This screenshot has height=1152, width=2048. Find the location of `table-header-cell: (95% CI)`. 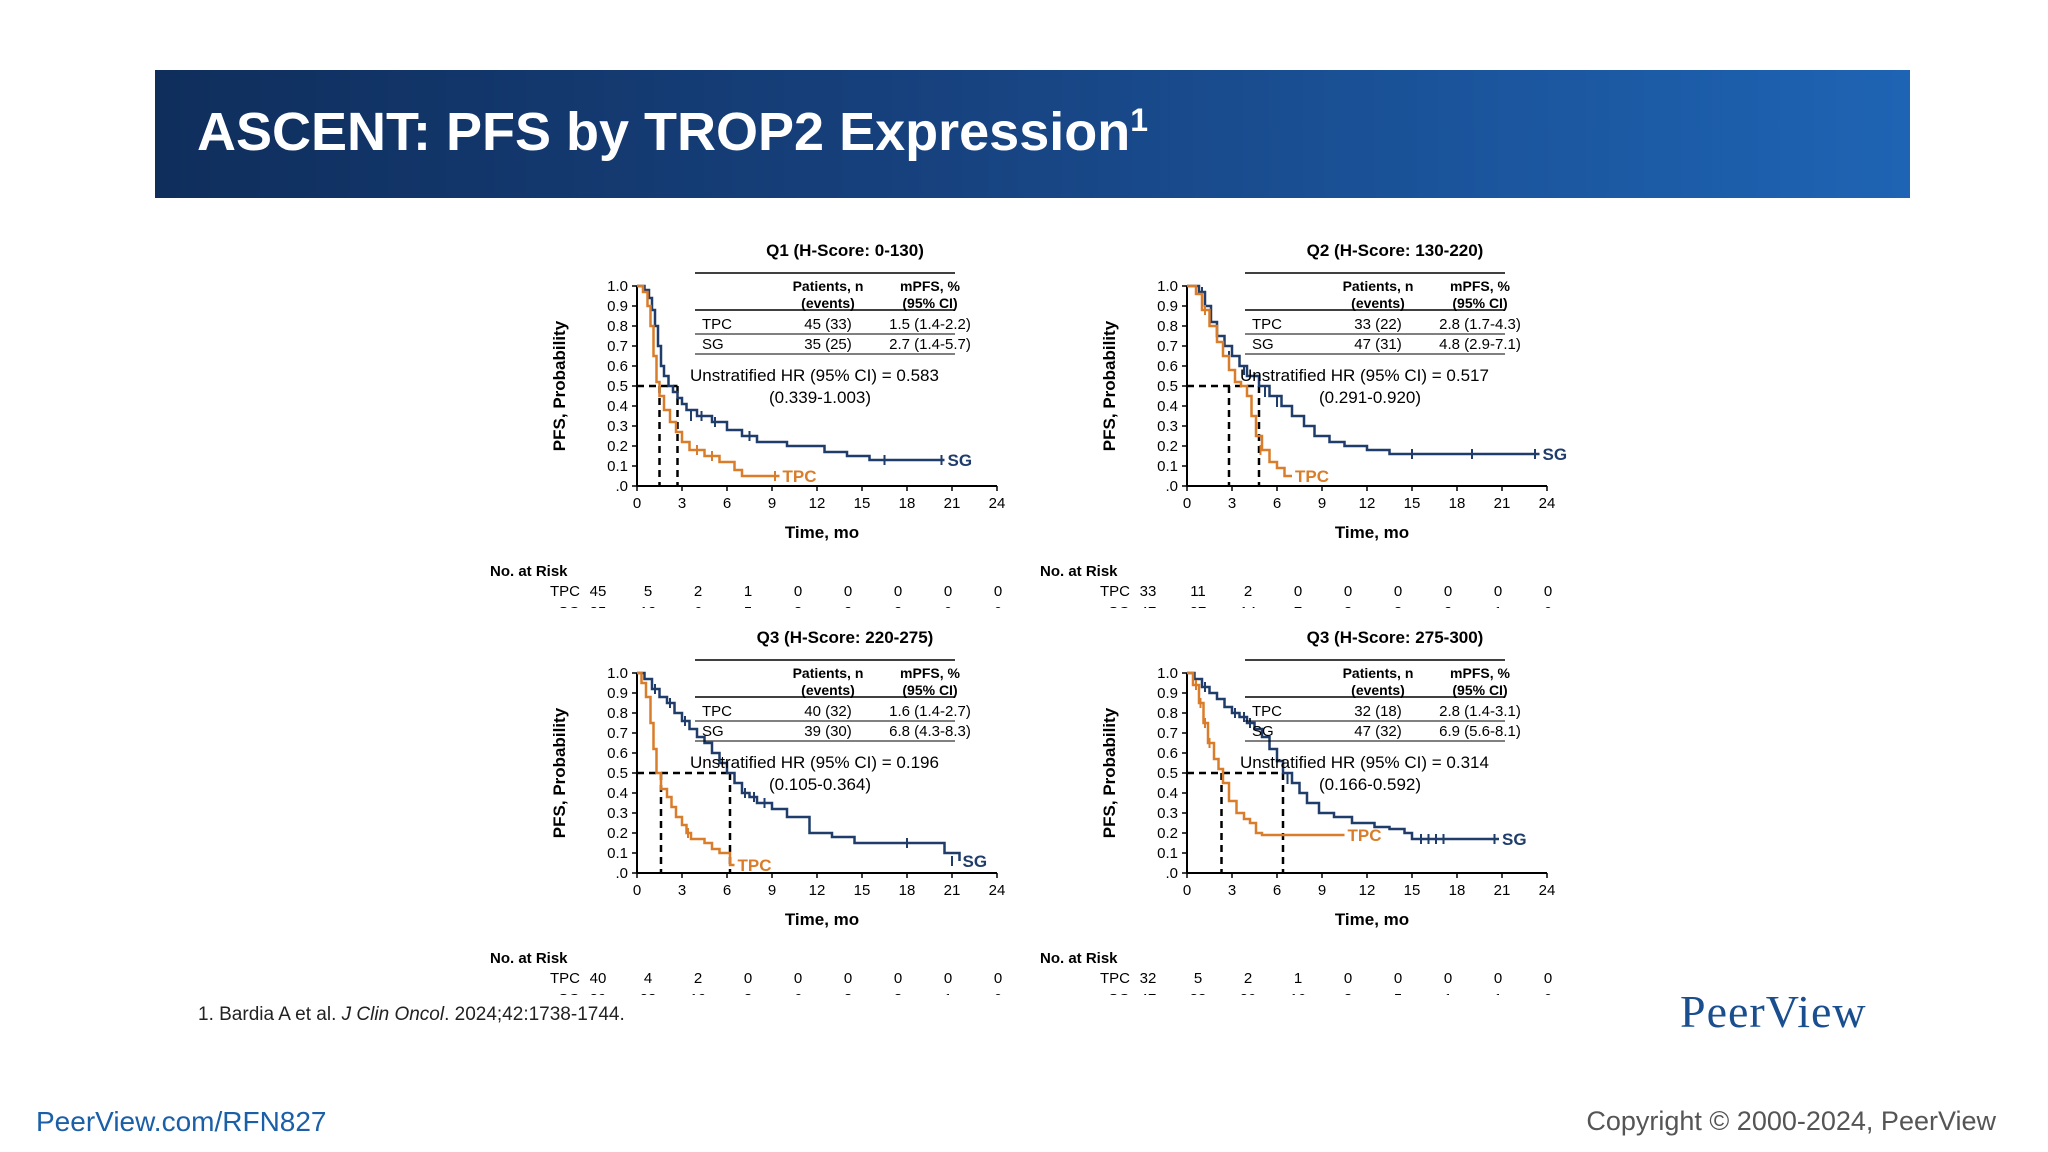

table-header-cell: (95% CI) is located at coordinates (929, 690).